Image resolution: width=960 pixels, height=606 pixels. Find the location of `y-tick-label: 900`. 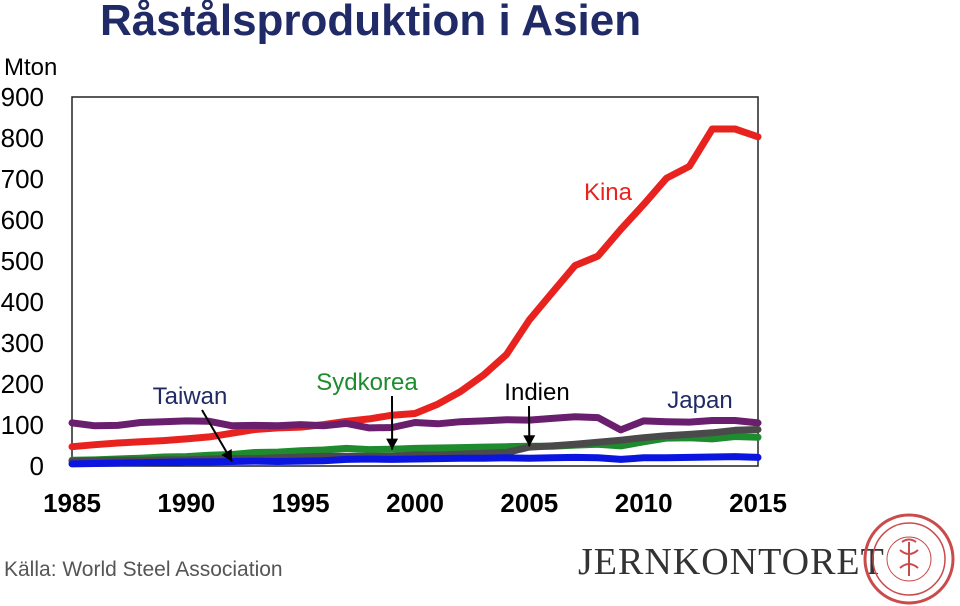

y-tick-label: 900 is located at coordinates (22, 97).